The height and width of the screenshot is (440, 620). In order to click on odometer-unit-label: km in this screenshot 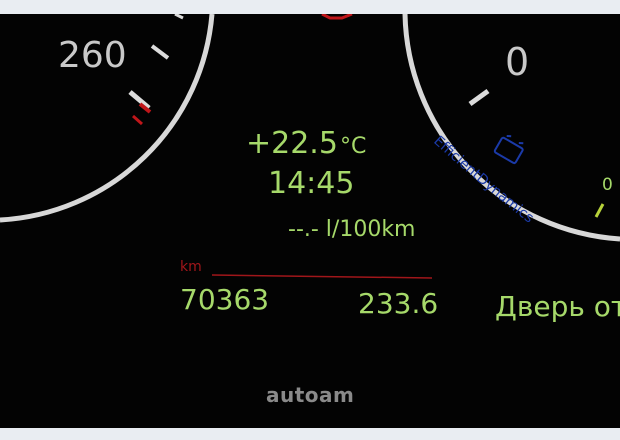, I will do `click(191, 267)`.